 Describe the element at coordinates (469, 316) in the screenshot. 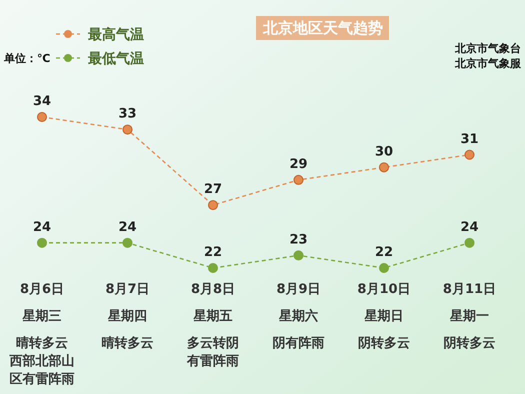

I see `text: 星期一` at that location.